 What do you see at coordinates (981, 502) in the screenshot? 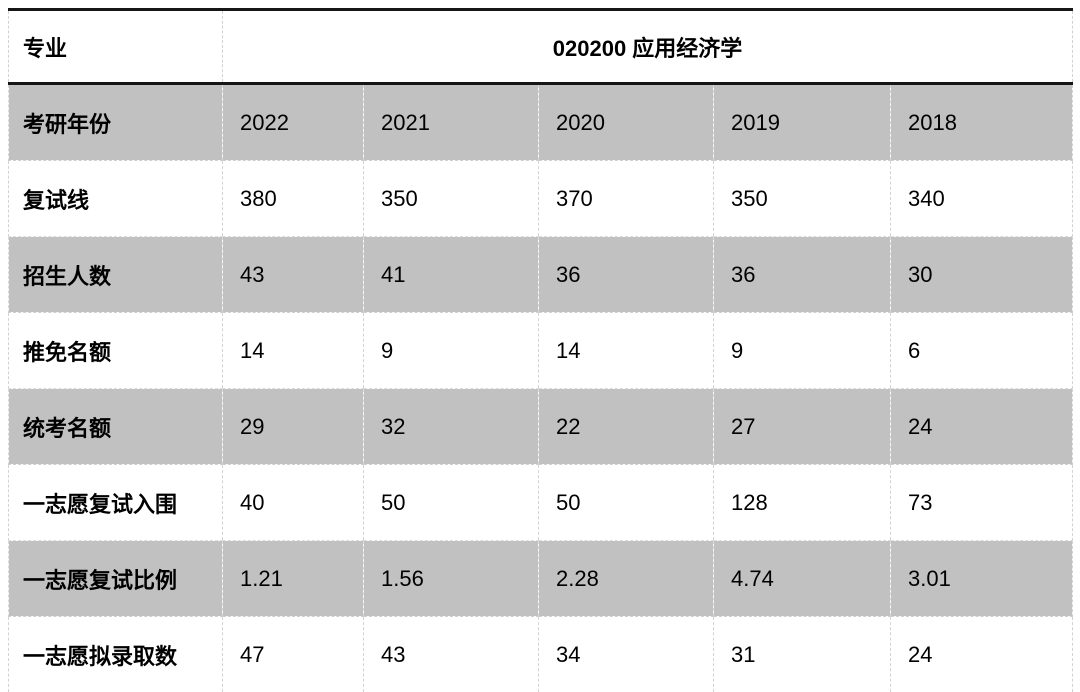
I see `cell-value: 73` at bounding box center [981, 502].